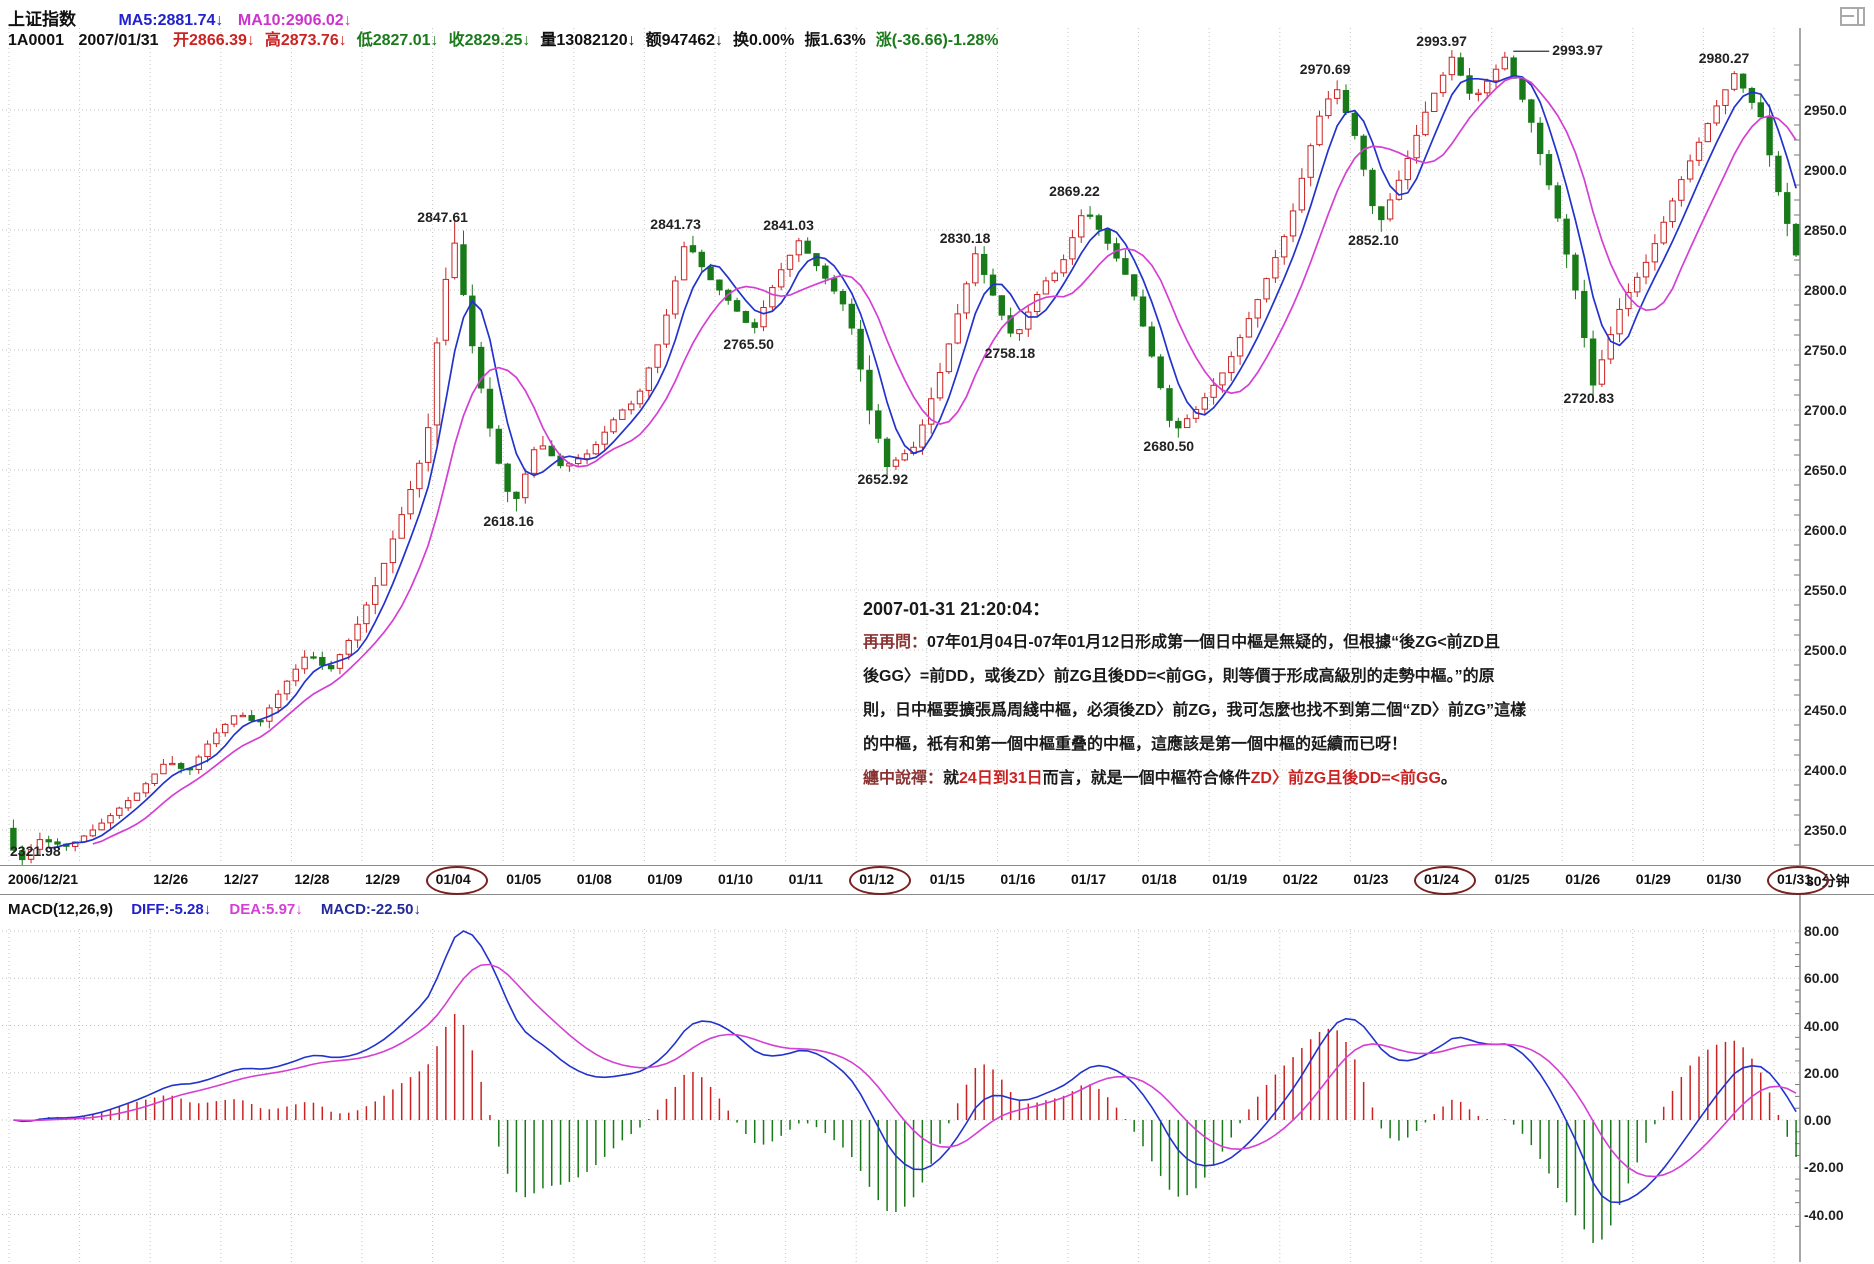 This screenshot has width=1874, height=1264. What do you see at coordinates (1828, 881) in the screenshot?
I see `timeframe-label: 30分钟` at bounding box center [1828, 881].